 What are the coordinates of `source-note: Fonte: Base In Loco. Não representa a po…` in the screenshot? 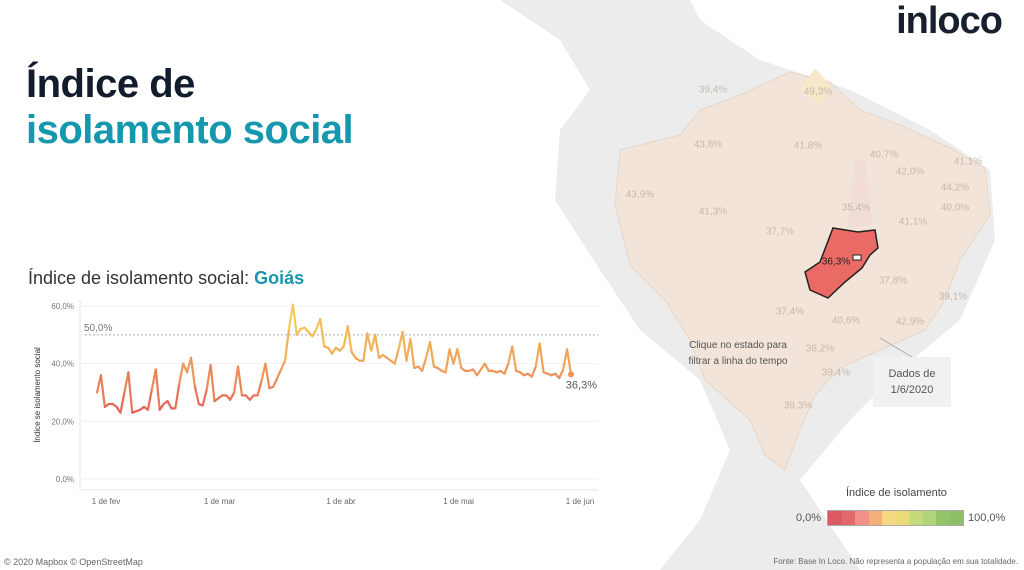 It's located at (895, 561).